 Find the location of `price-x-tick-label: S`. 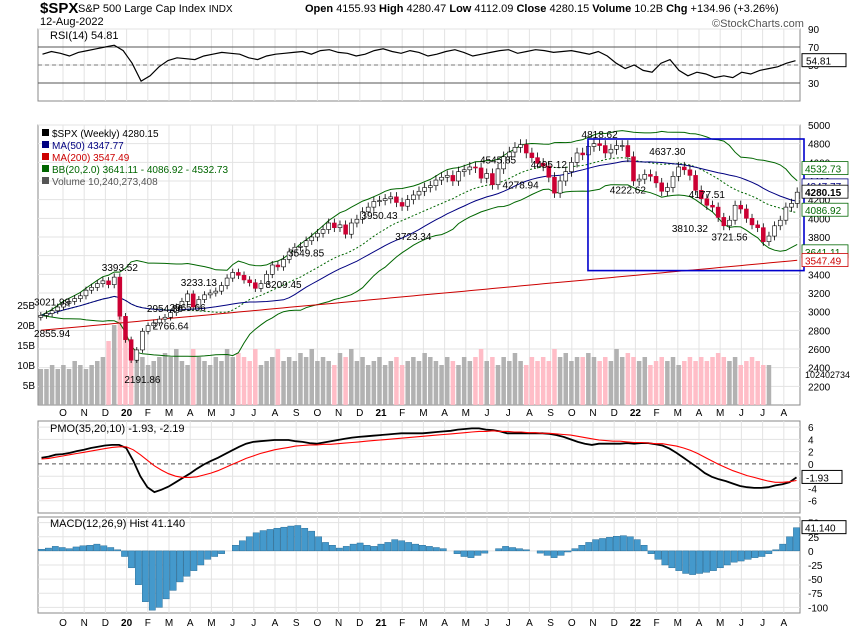

price-x-tick-label: S is located at coordinates (296, 413).